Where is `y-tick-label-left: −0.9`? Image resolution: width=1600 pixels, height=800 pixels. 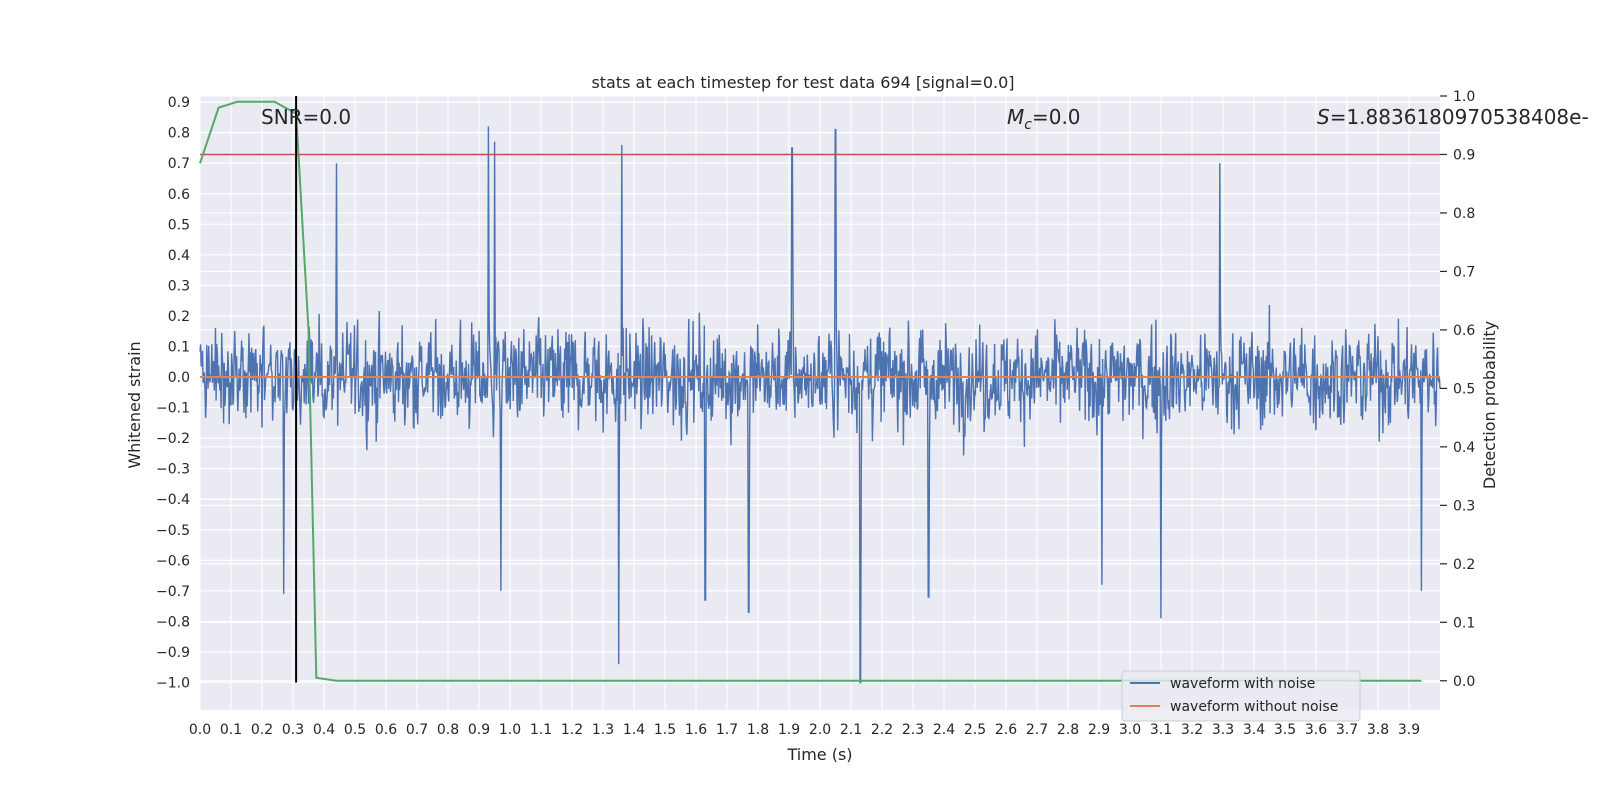 y-tick-label-left: −0.9 is located at coordinates (173, 653).